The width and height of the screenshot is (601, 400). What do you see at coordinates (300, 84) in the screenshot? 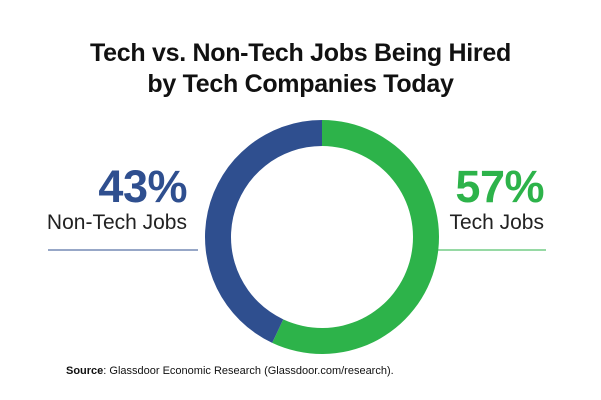
I see `chart-title-line-2: by Tech Companies Today` at bounding box center [300, 84].